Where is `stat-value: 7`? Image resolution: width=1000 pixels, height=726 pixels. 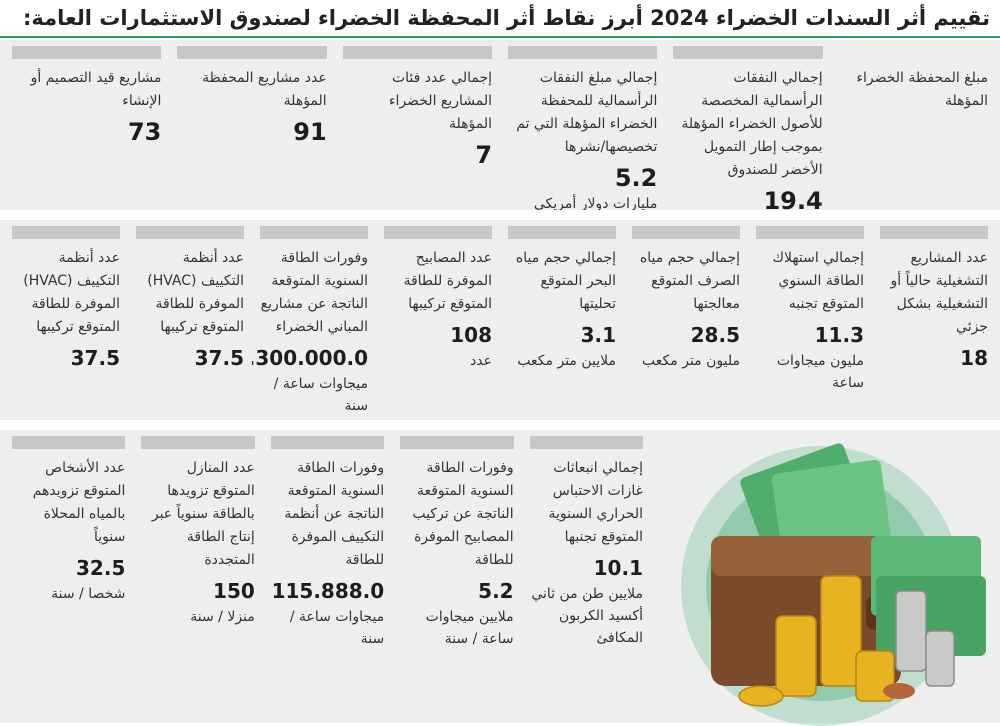
stat-value: 7 is located at coordinates (484, 155).